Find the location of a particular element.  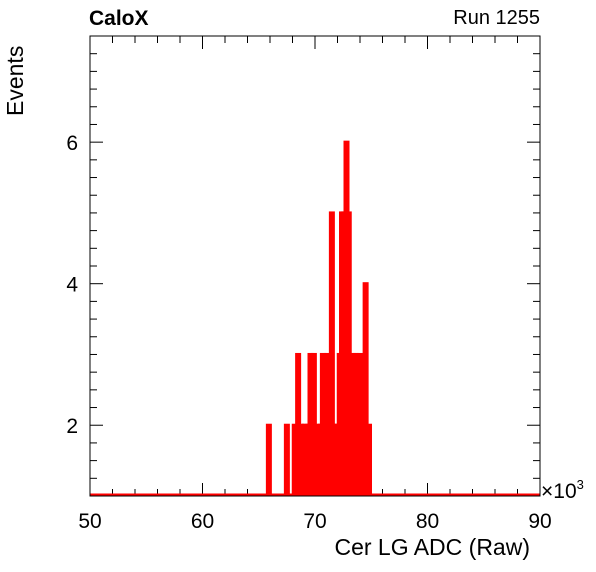

y-tick-label: 2 is located at coordinates (72, 426).